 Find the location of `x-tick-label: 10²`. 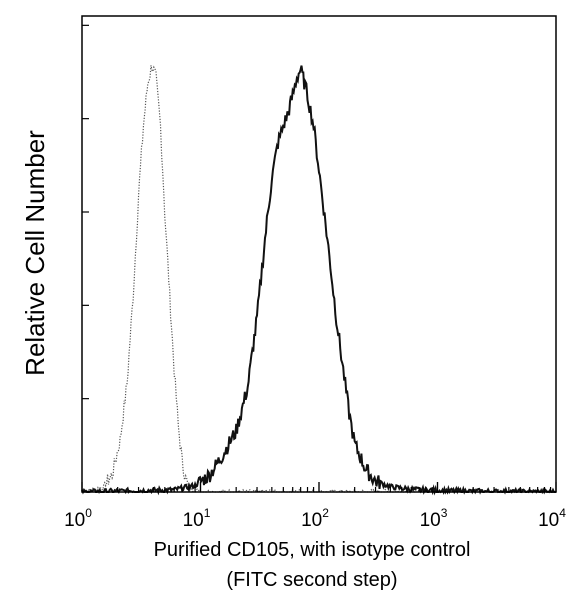

x-tick-label: 10² is located at coordinates (315, 518).